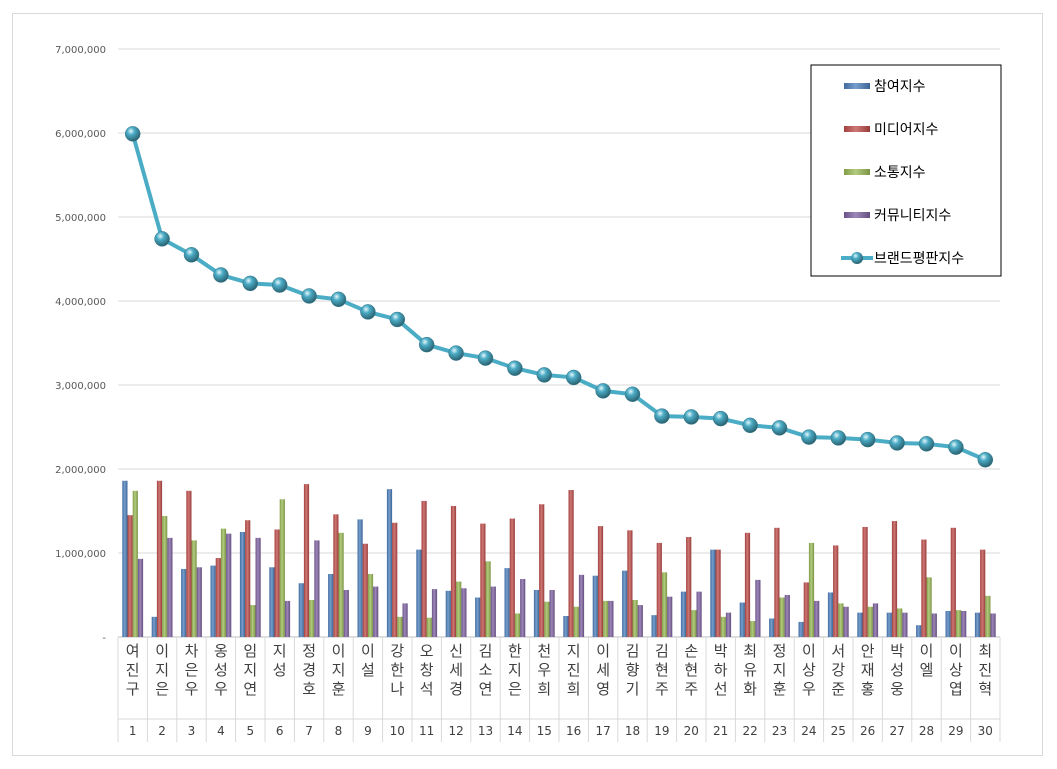 The image size is (1057, 769). Describe the element at coordinates (192, 731) in the screenshot. I see `x-category-rank: 3` at that location.